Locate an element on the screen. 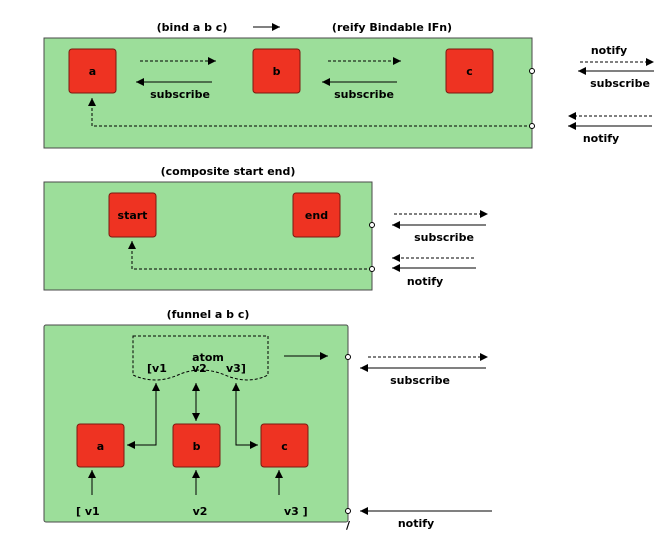  funnel-subscribe-out-label: subscribe is located at coordinates (420, 380).